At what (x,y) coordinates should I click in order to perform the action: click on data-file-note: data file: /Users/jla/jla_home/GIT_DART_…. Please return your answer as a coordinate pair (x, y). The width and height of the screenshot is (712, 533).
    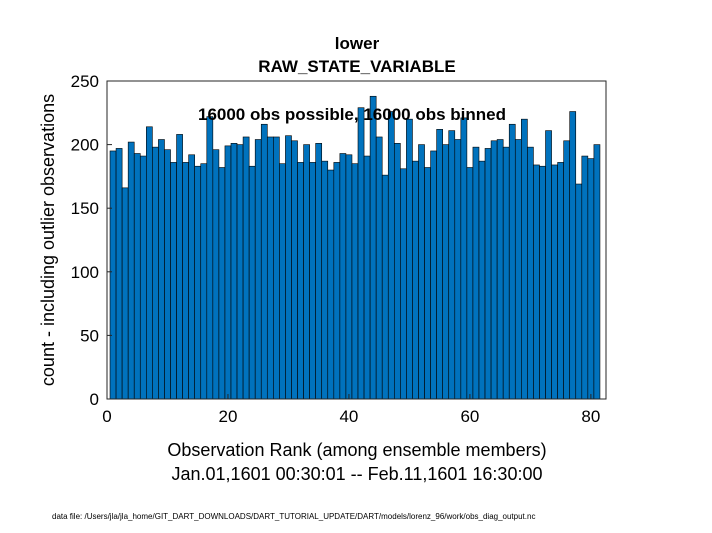
    Looking at the image, I should click on (294, 516).